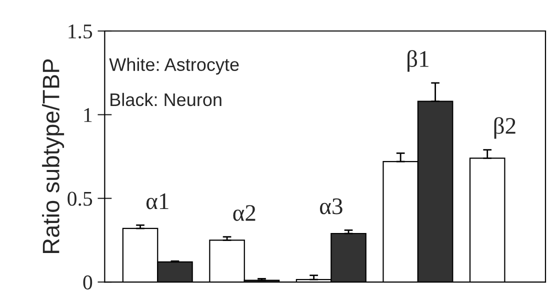  Describe the element at coordinates (80, 199) in the screenshot. I see `y-tick-label: 0.5` at that location.